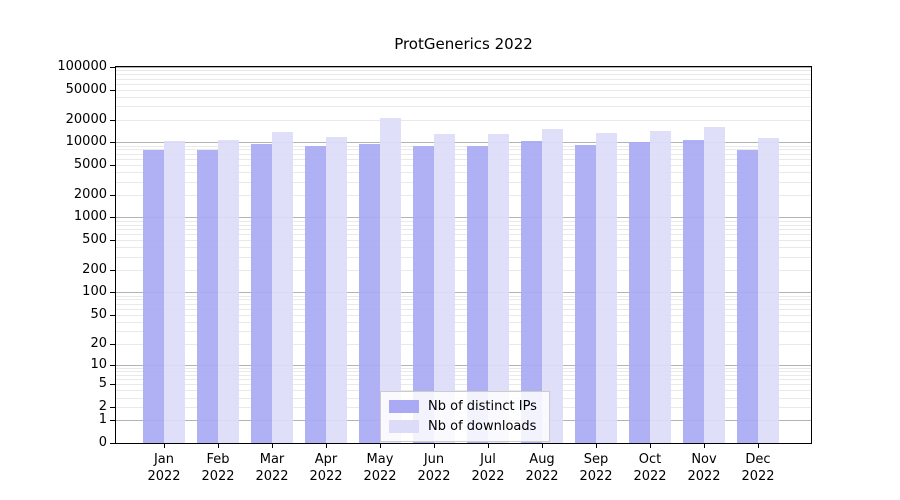 The width and height of the screenshot is (900, 500). What do you see at coordinates (102, 406) in the screenshot?
I see `y-axis-tick-label: 2` at bounding box center [102, 406].